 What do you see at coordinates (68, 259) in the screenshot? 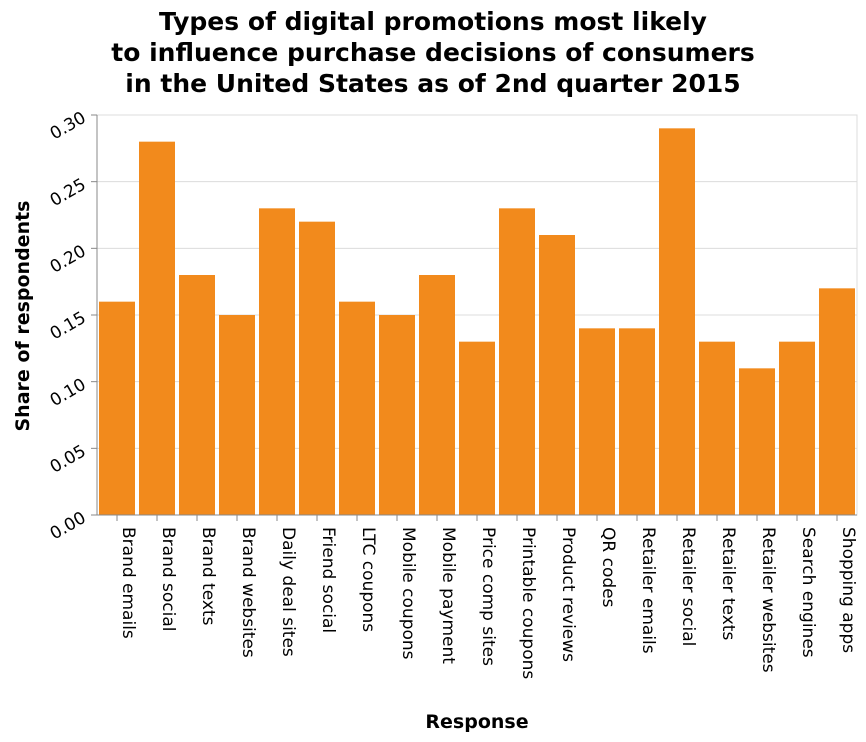
I see `y-tick-label: 0.20` at bounding box center [68, 259].